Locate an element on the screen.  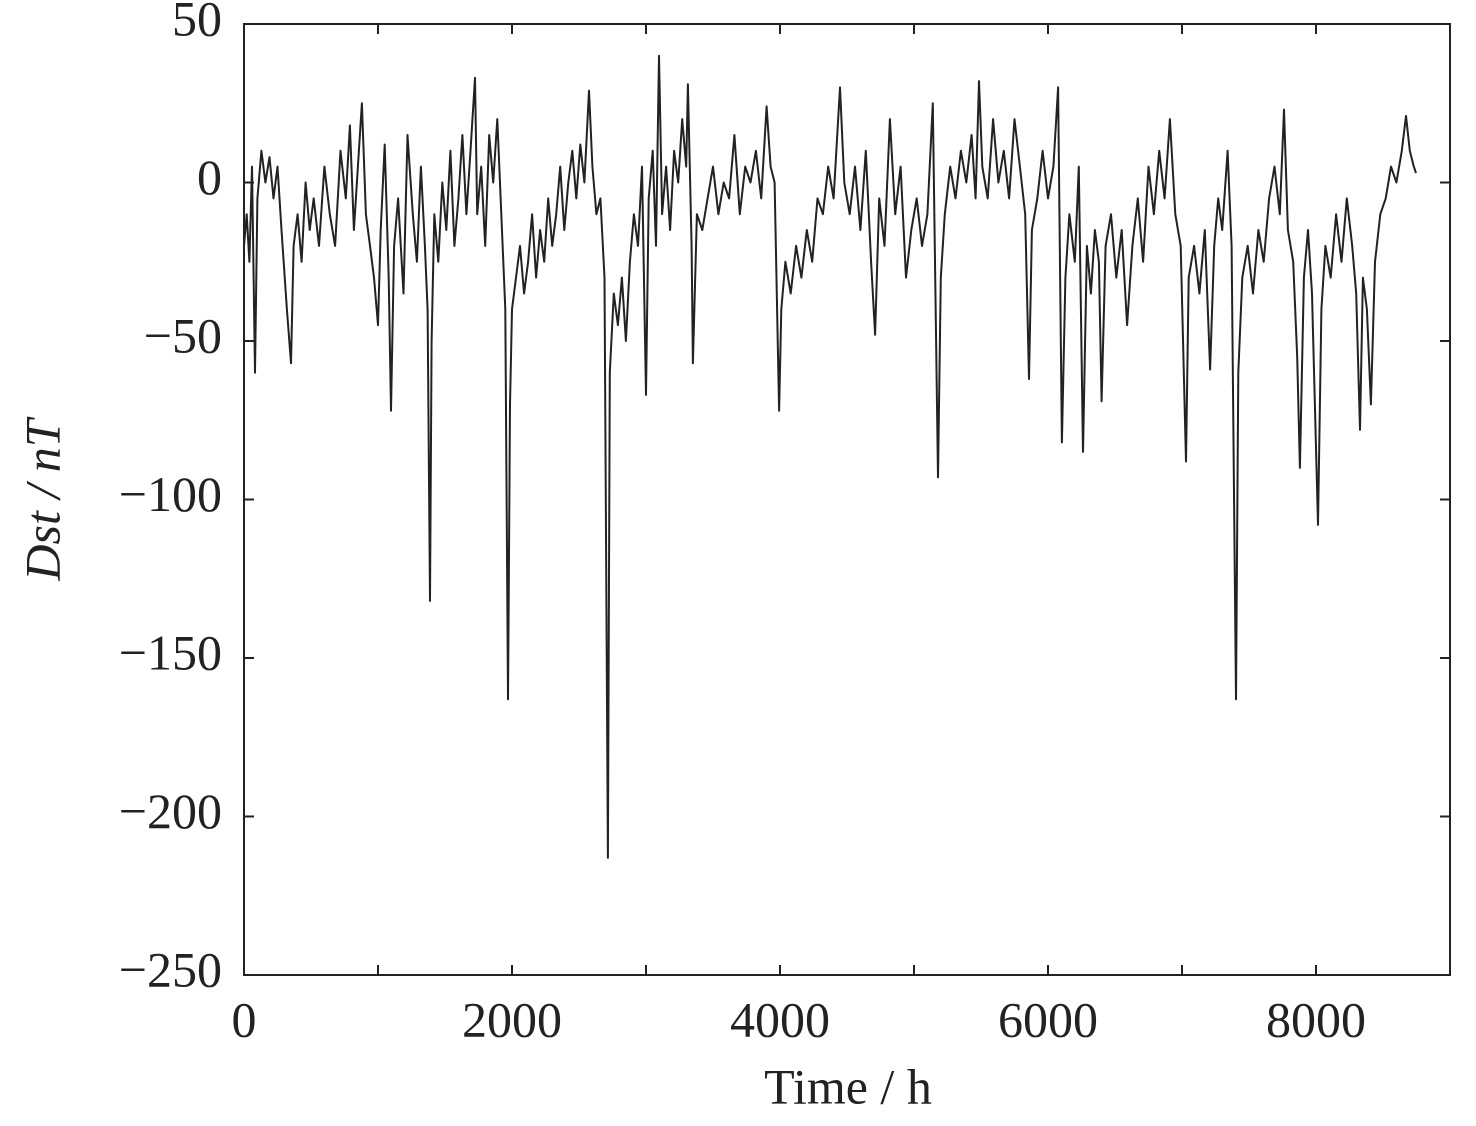
y-tick-label: −250 is located at coordinates (170, 969).